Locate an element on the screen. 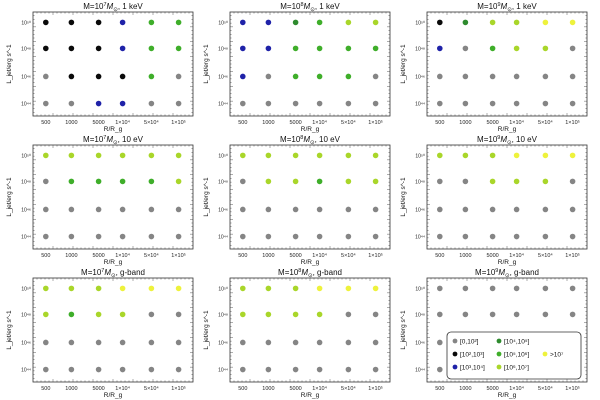  x-tick-label: 1000 is located at coordinates (465, 123).